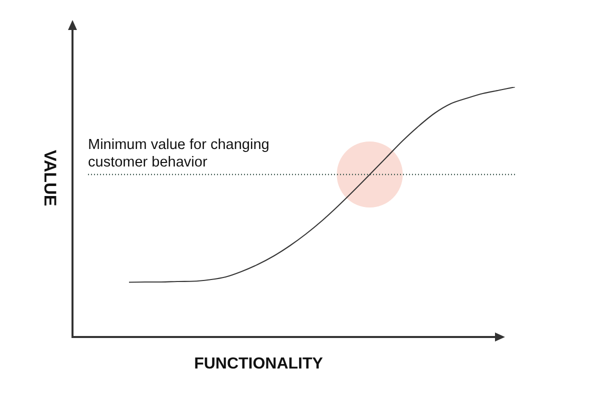 The width and height of the screenshot is (589, 411). What do you see at coordinates (179, 153) in the screenshot?
I see `ref-line-label: Minimum value for changing customer behavior` at bounding box center [179, 153].